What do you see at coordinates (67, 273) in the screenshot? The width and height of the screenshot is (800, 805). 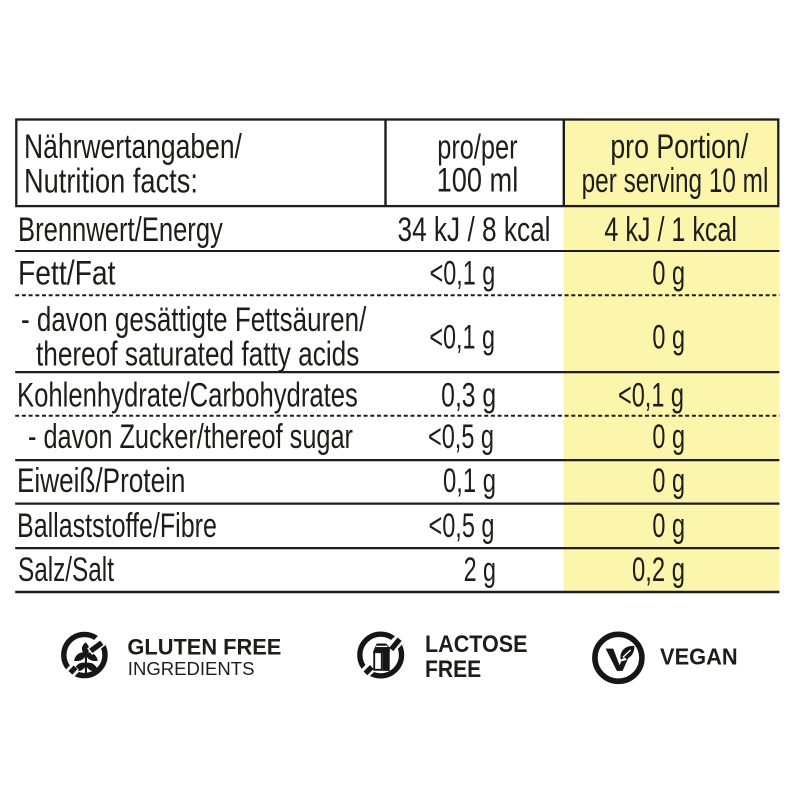 I see `svg-text: Fett/Fat` at bounding box center [67, 273].